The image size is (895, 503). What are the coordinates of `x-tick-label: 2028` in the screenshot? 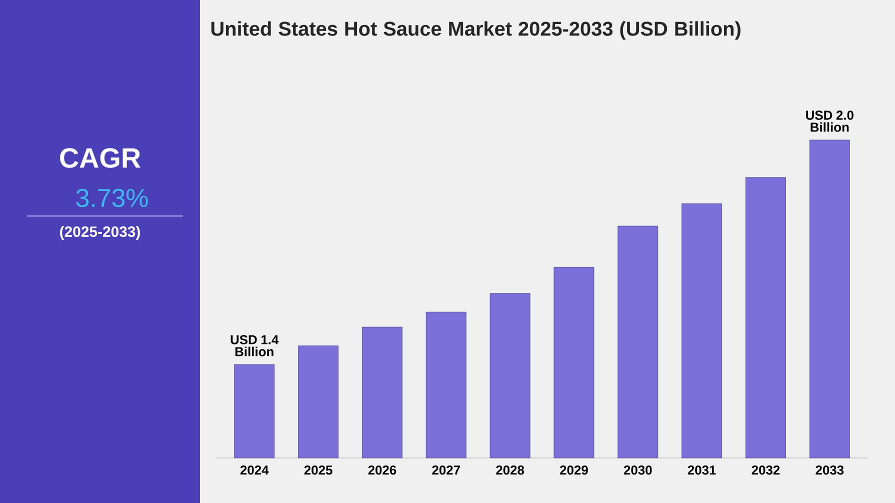 It's located at (510, 470).